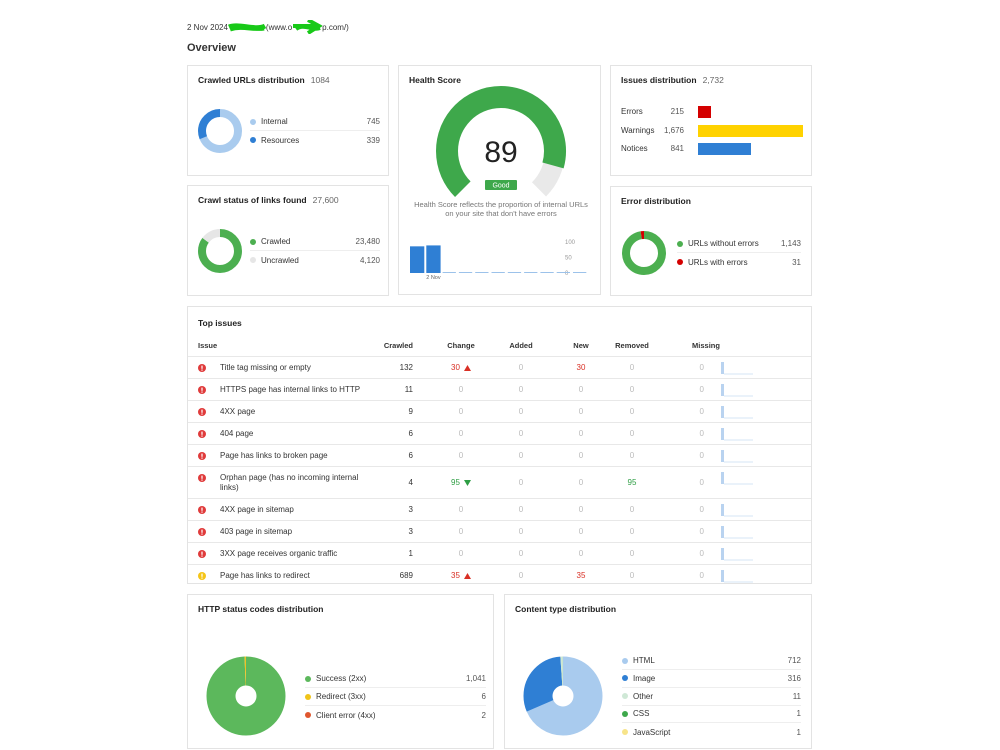  What do you see at coordinates (207, 27) in the screenshot?
I see `report-date: 2 Nov 2024` at bounding box center [207, 27].